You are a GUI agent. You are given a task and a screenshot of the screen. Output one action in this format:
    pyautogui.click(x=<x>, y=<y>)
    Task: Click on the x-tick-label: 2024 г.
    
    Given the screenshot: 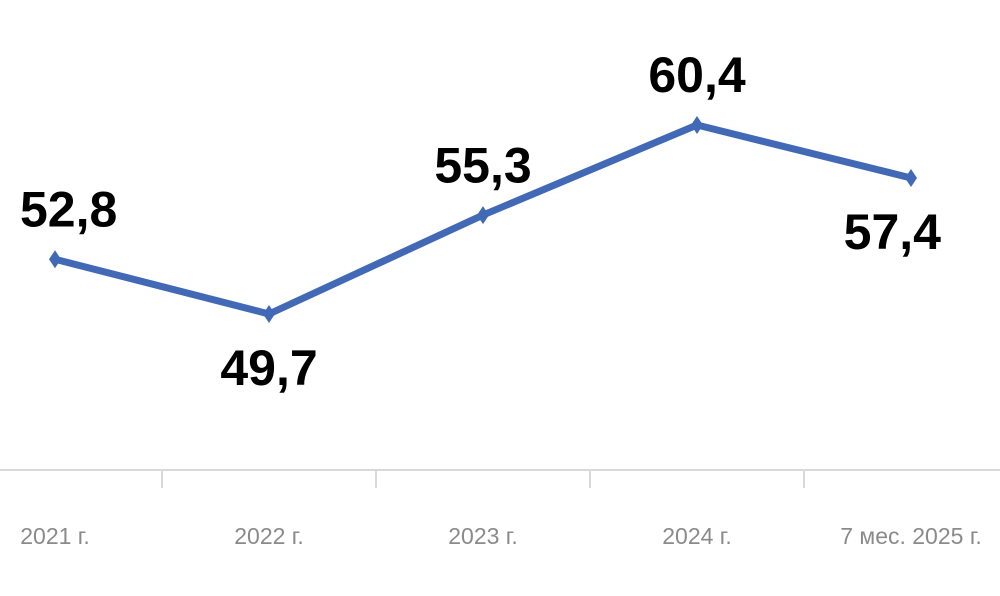 What is the action you would take?
    pyautogui.click(x=697, y=536)
    